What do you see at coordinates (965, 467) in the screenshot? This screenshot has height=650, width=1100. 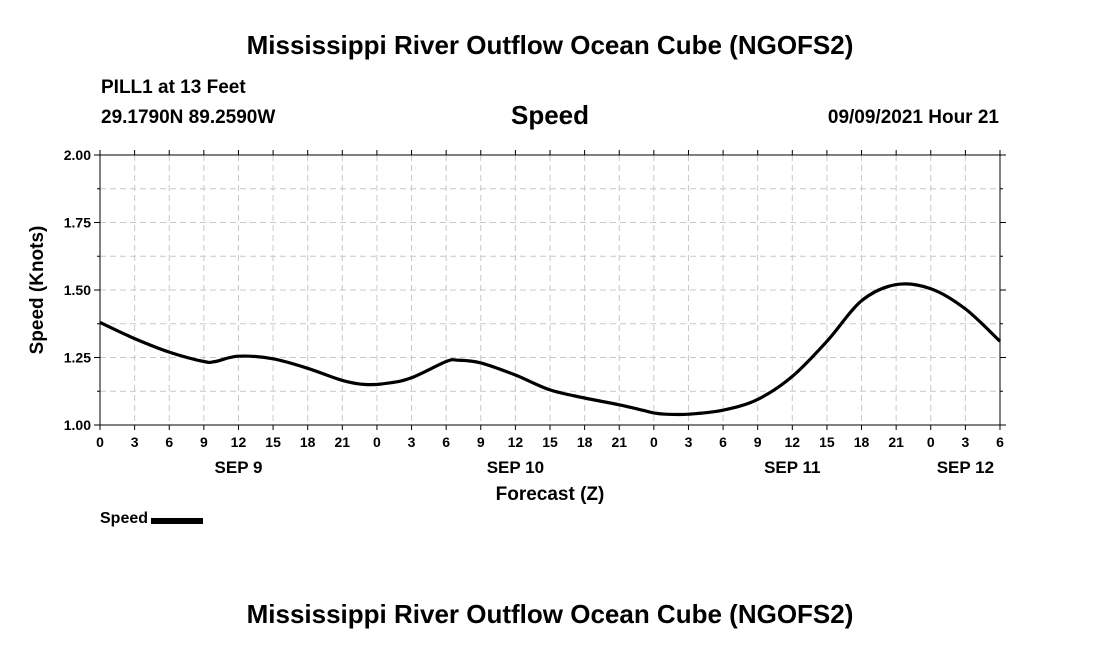 I see `date-label: SEP 12` at bounding box center [965, 467].